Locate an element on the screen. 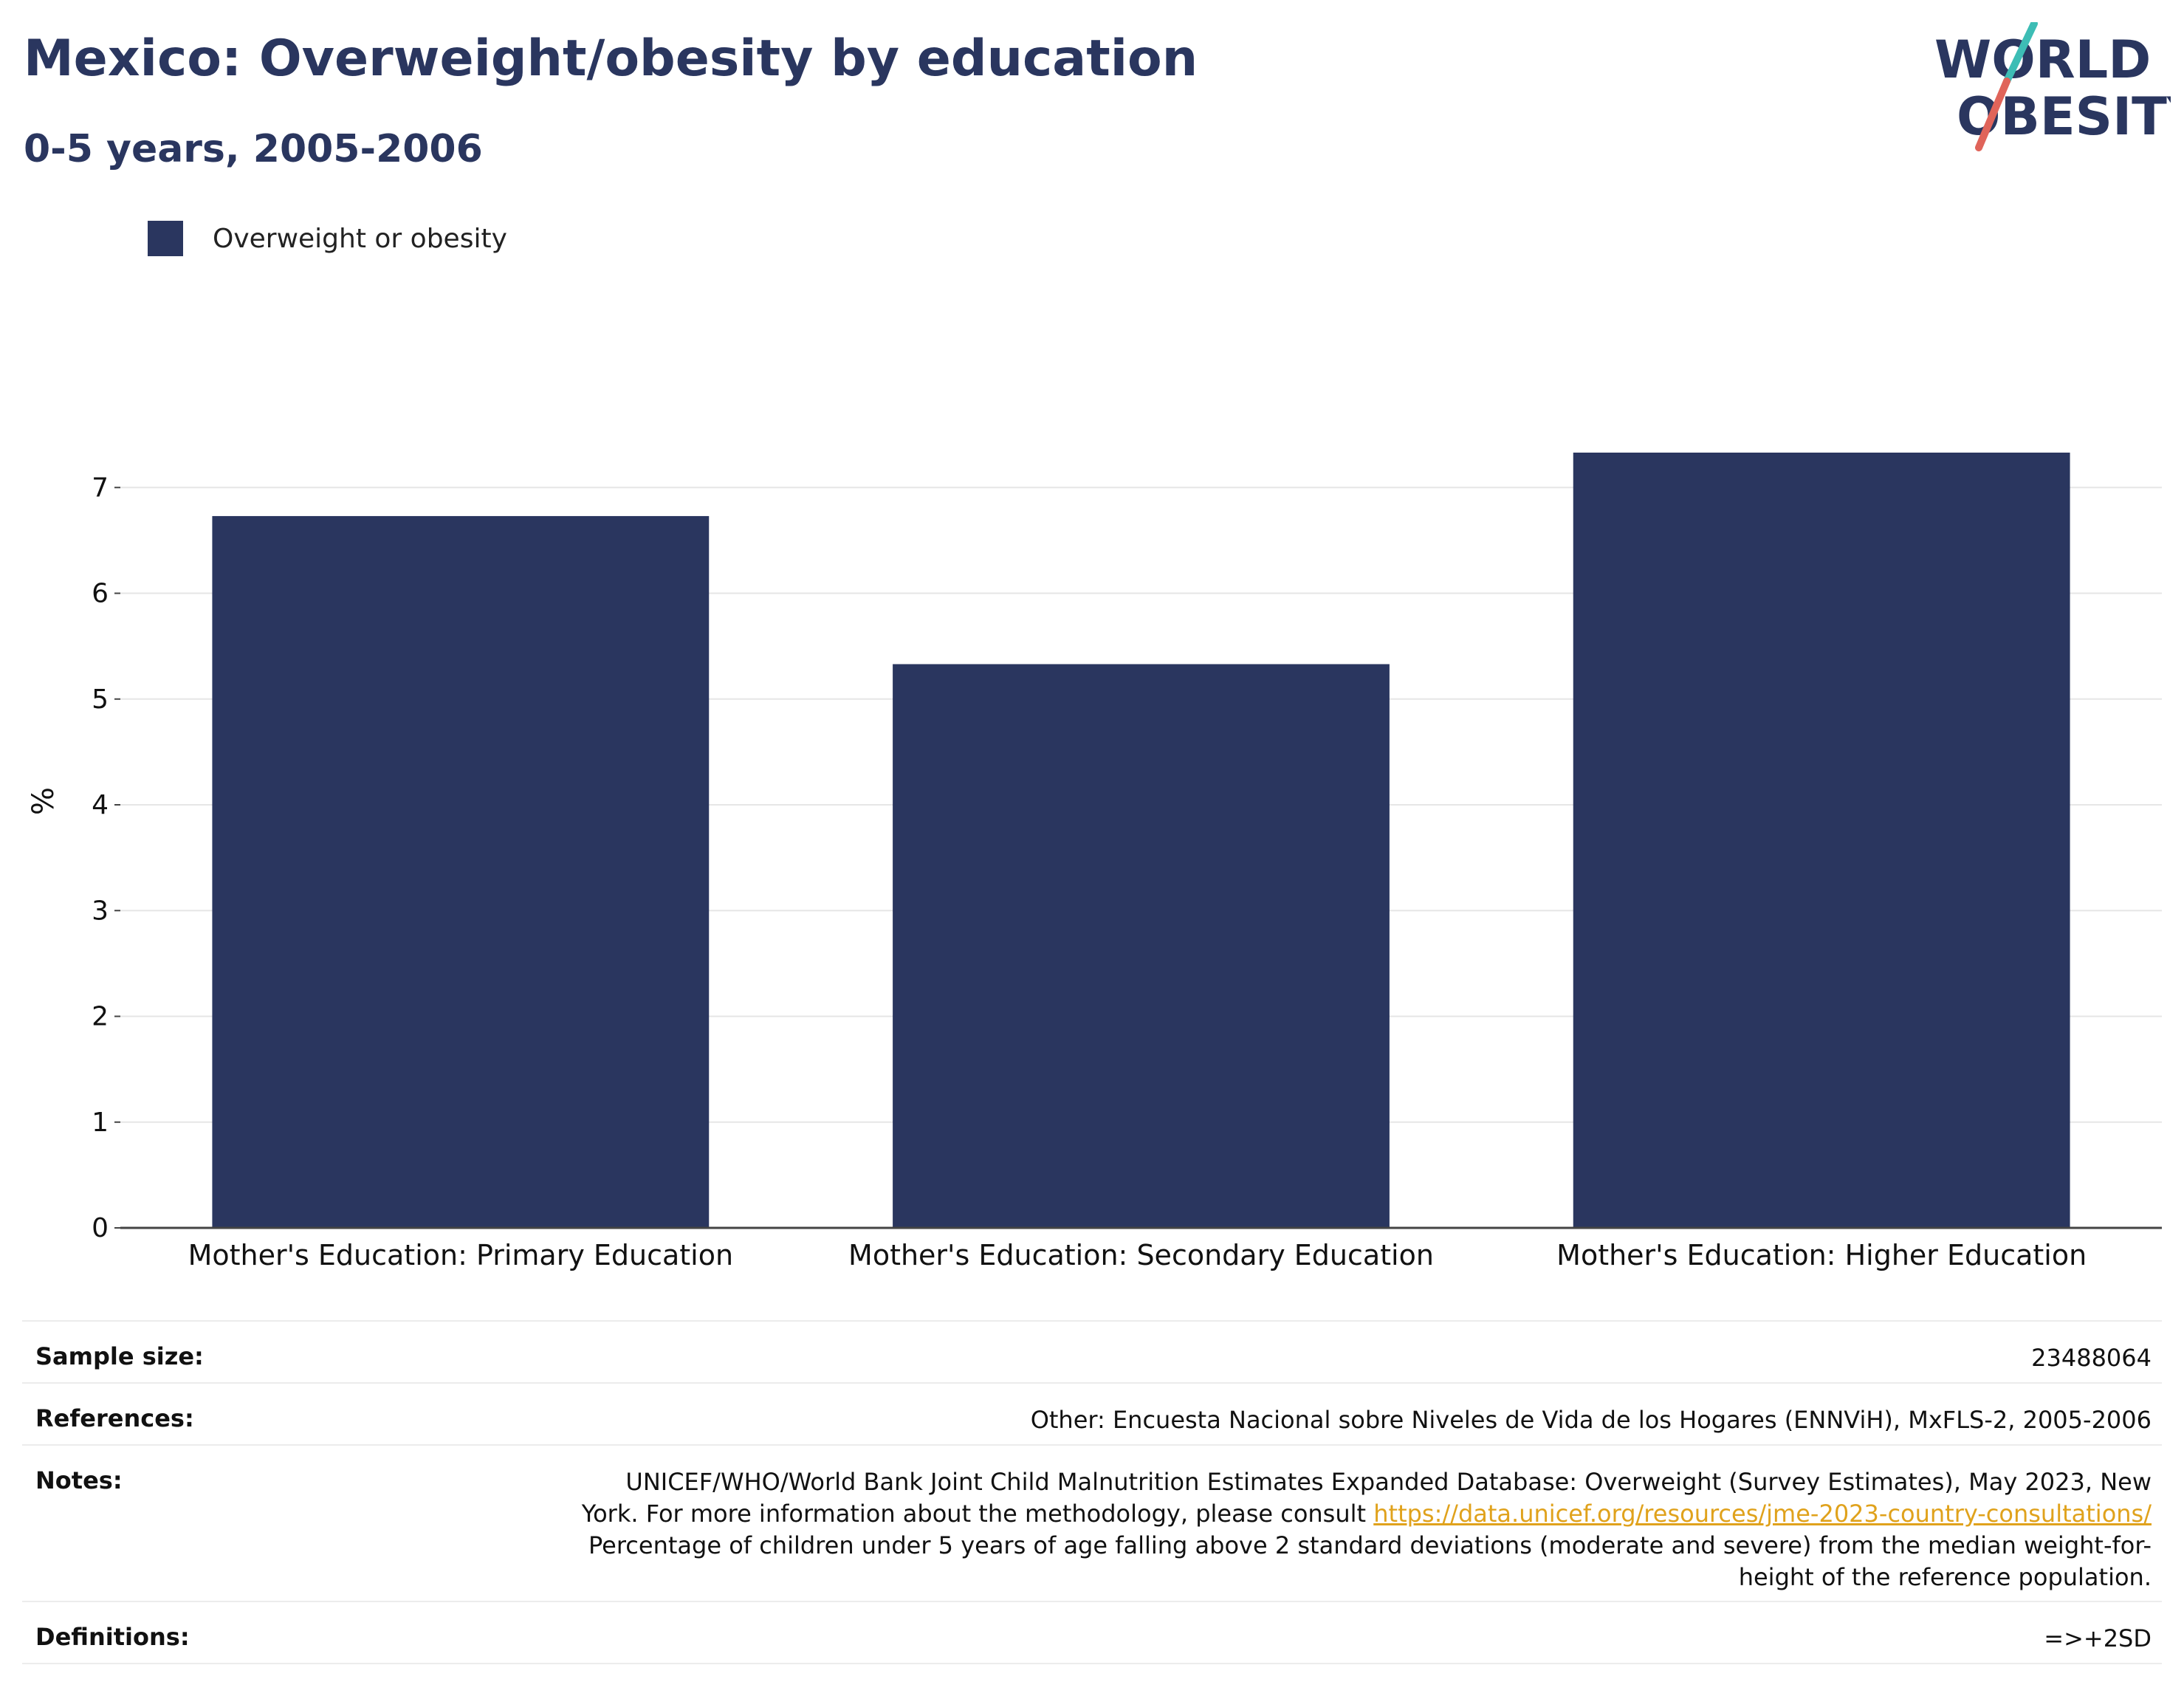 The width and height of the screenshot is (2184, 1696). logo-slash-top is located at coordinates (2021, 53).